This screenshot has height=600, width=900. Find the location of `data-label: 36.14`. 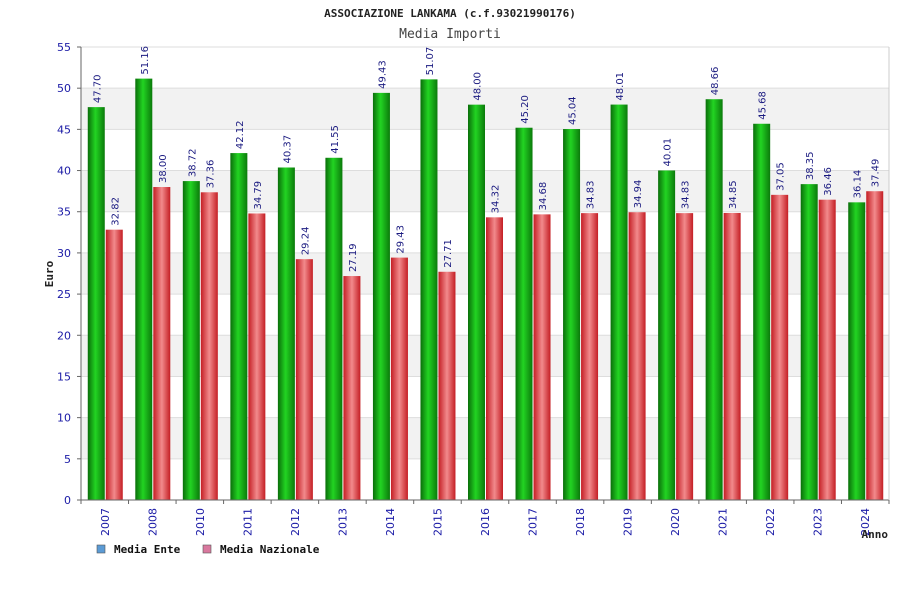

data-label: 36.14 is located at coordinates (858, 184).